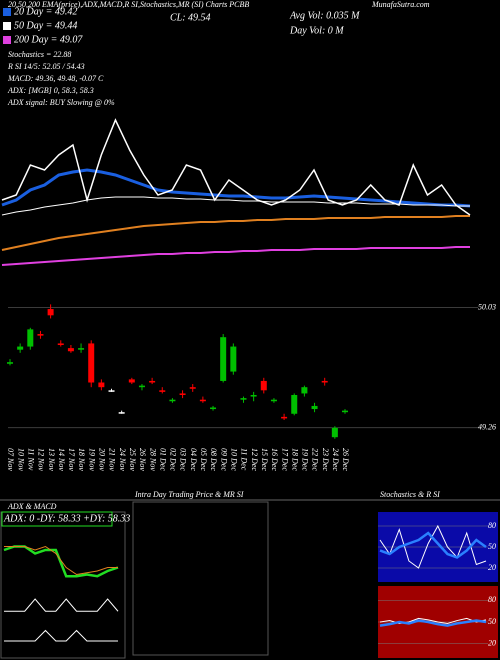 This screenshot has width=500, height=660. What do you see at coordinates (41, 459) in the screenshot?
I see `x-tick-label: 12 Nov` at bounding box center [41, 459].